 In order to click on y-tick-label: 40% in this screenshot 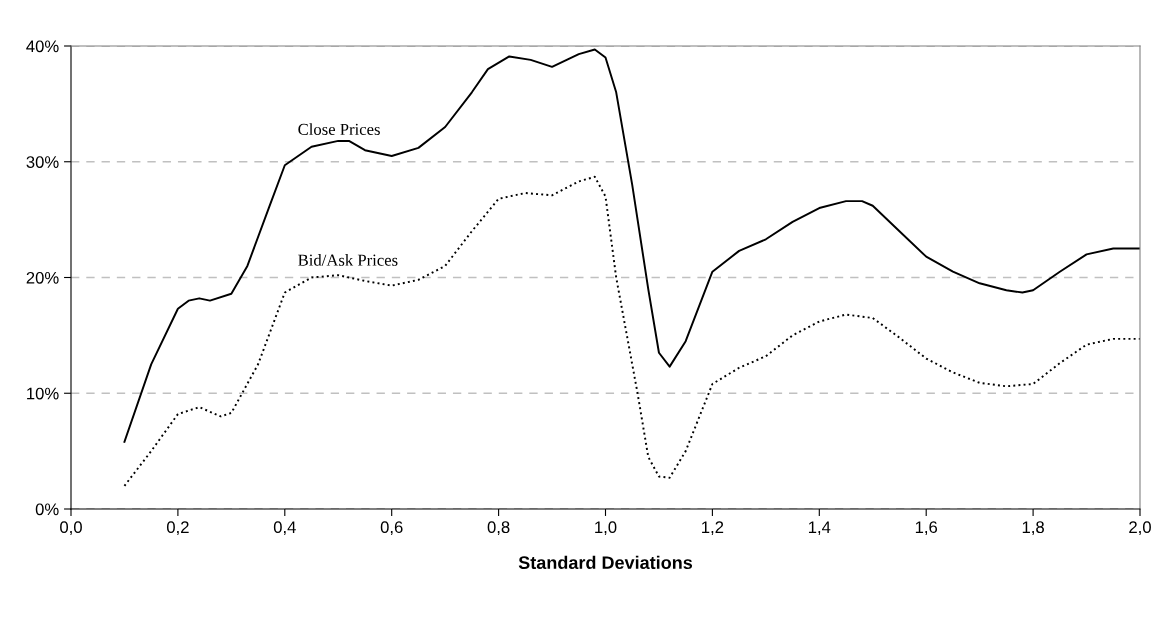, I will do `click(42, 46)`.